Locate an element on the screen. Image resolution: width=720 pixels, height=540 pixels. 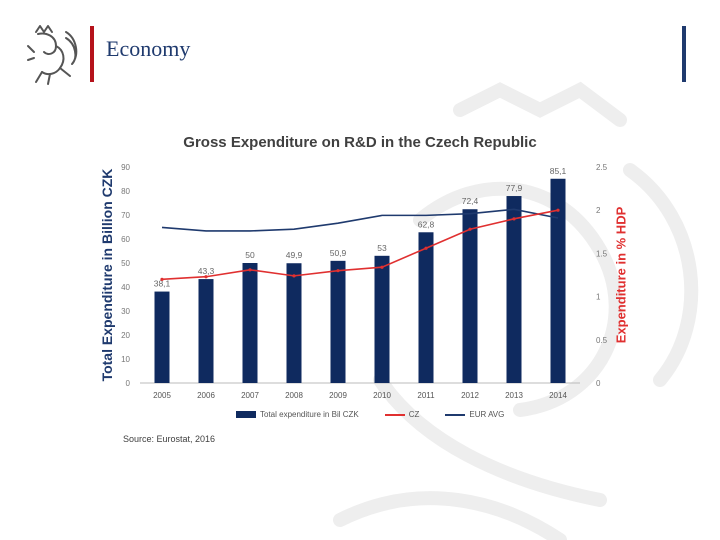
legend-label-total: Total expenditure in Bil CZK is located at coordinates (309, 414).